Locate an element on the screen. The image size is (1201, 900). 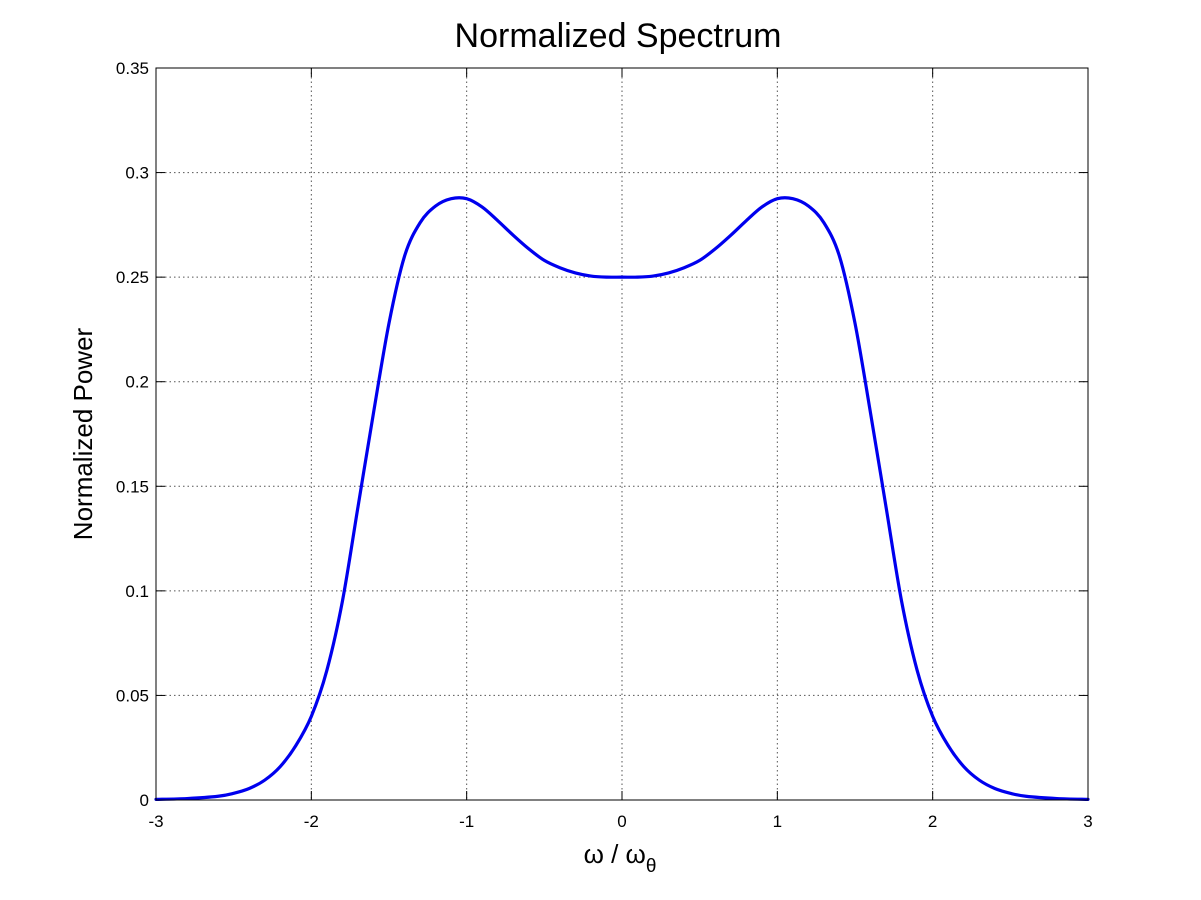
y-tick-label: 0.2 is located at coordinates (137, 382).